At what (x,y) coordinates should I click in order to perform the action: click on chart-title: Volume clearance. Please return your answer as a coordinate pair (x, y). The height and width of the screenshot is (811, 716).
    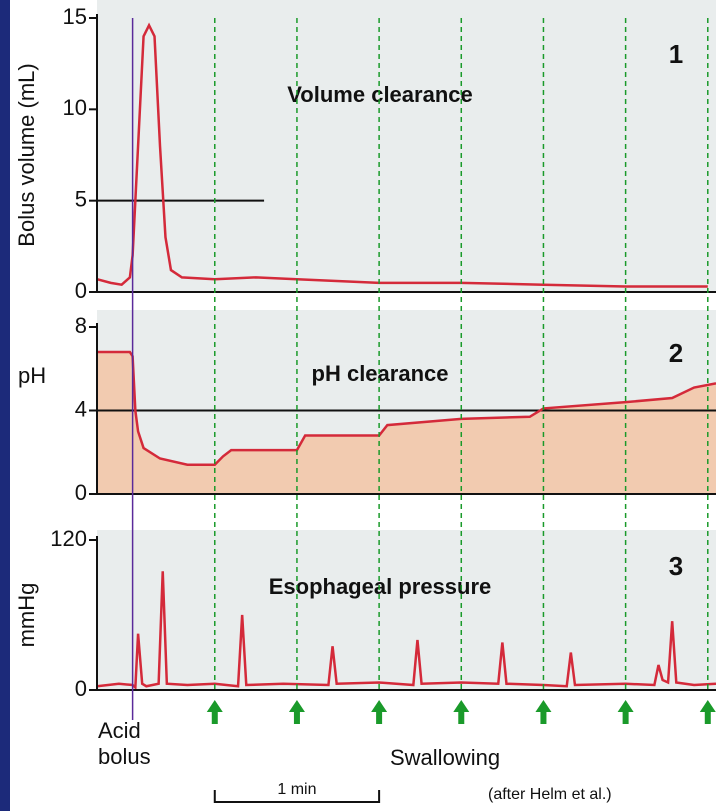
    Looking at the image, I should click on (379, 94).